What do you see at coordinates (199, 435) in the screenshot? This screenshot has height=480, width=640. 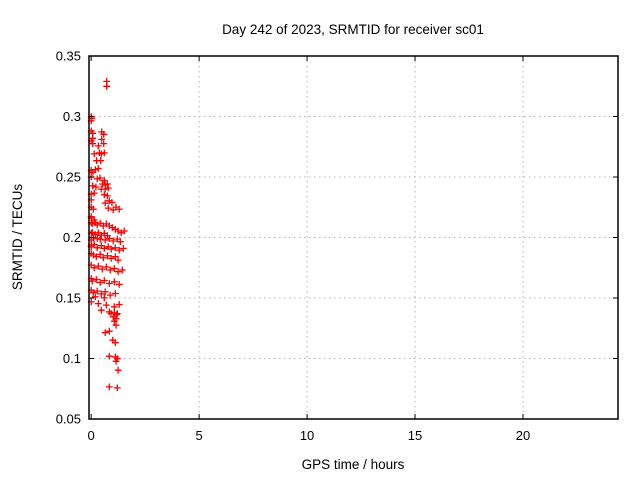 I see `x-tick-label: 5` at bounding box center [199, 435].